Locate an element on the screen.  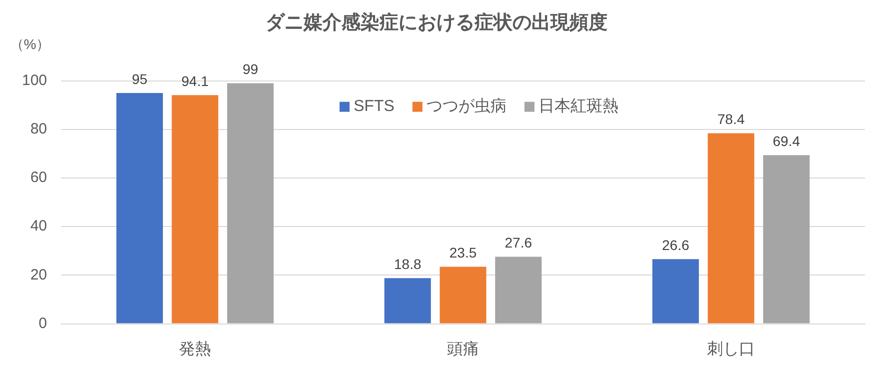
y-tick-label: 80 is located at coordinates (39, 129).